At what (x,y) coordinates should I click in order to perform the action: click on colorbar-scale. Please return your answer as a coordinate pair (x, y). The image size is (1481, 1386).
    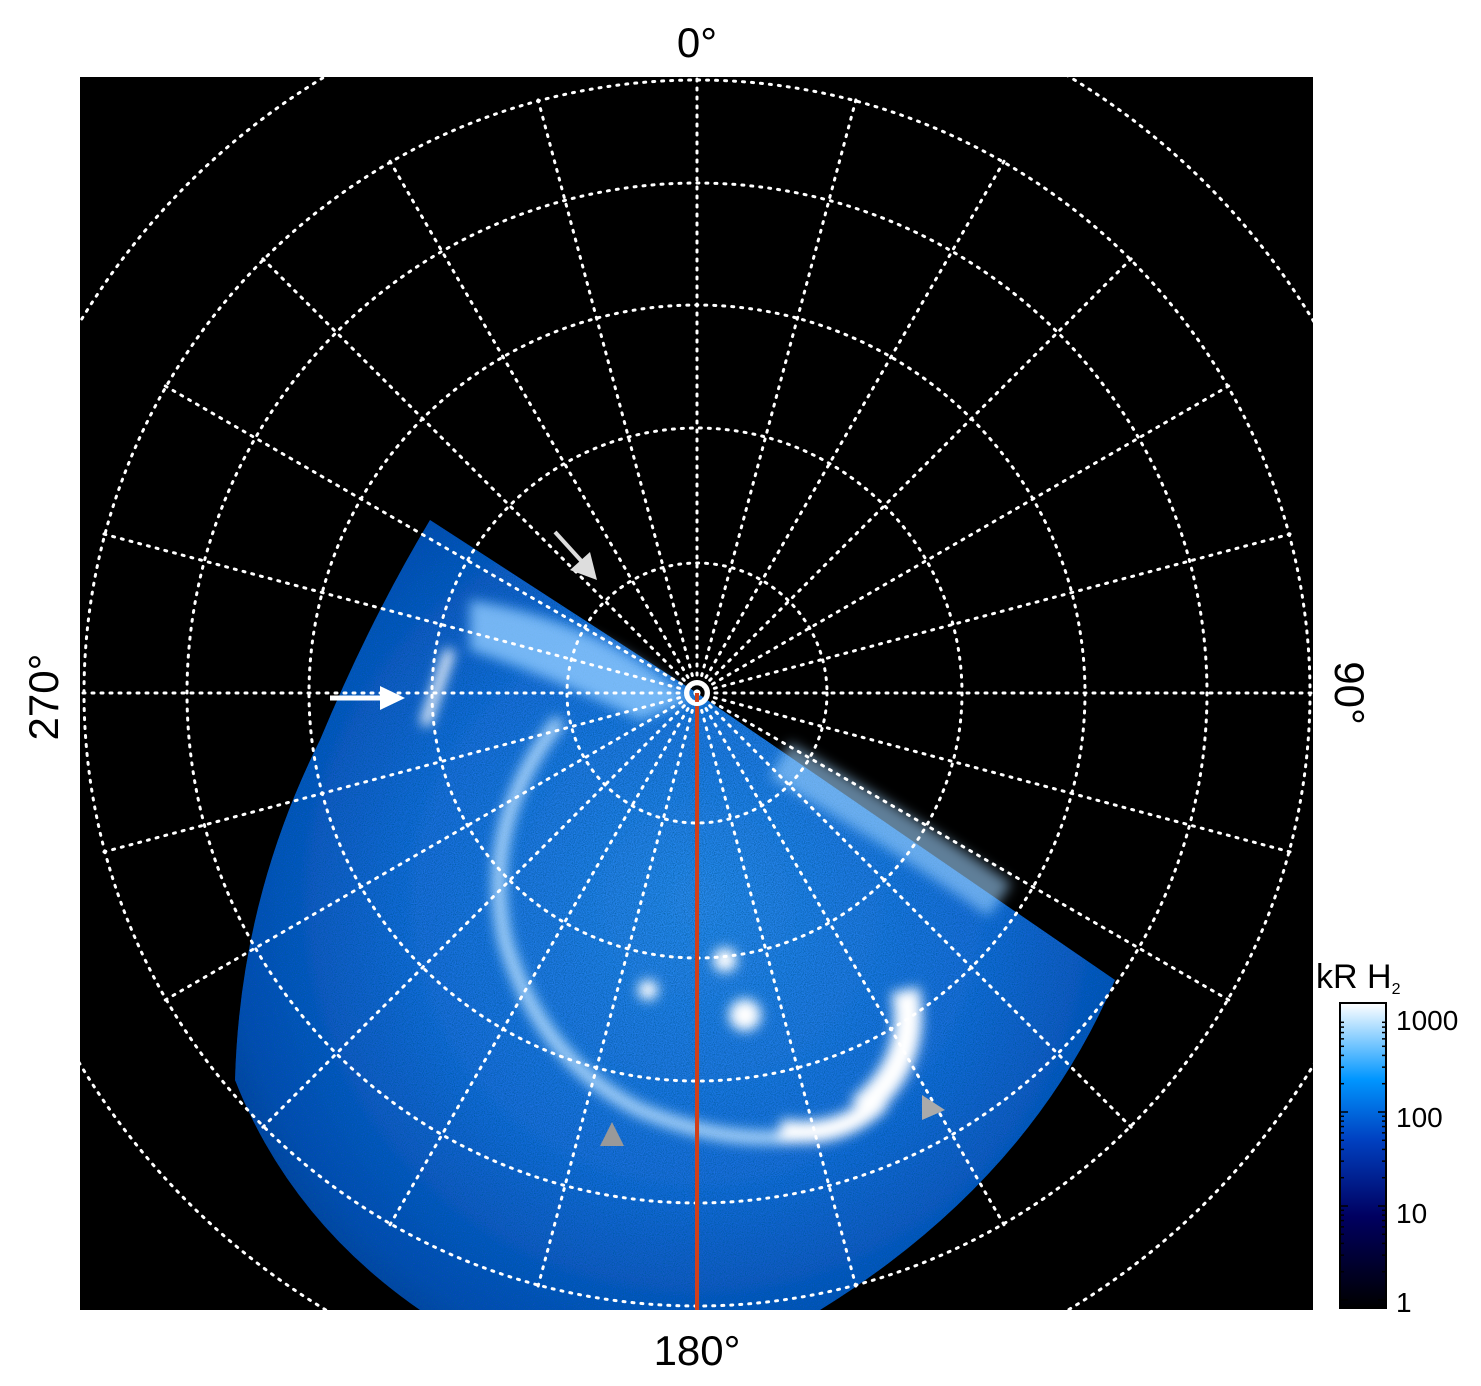
    Looking at the image, I should click on (1363, 1155).